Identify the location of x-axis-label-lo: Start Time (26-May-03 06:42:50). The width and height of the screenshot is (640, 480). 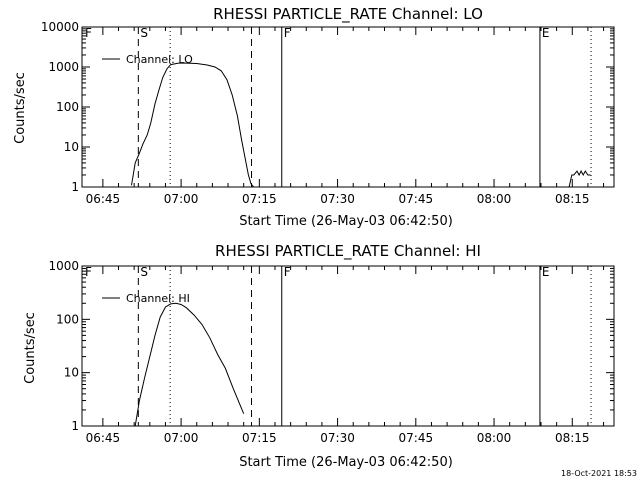
(346, 221).